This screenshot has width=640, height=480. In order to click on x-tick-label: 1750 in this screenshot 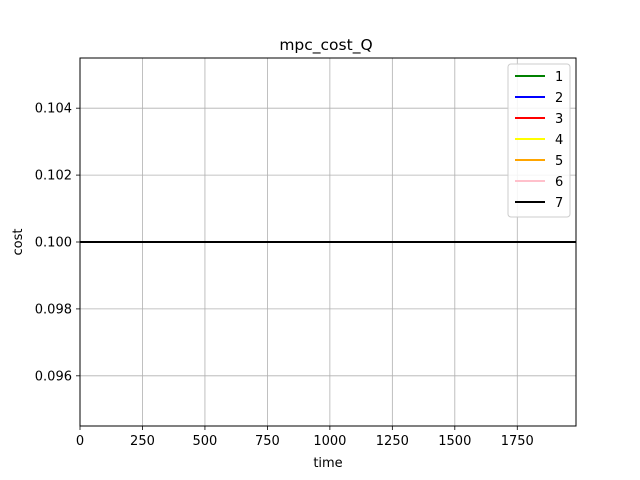, I will do `click(517, 441)`.